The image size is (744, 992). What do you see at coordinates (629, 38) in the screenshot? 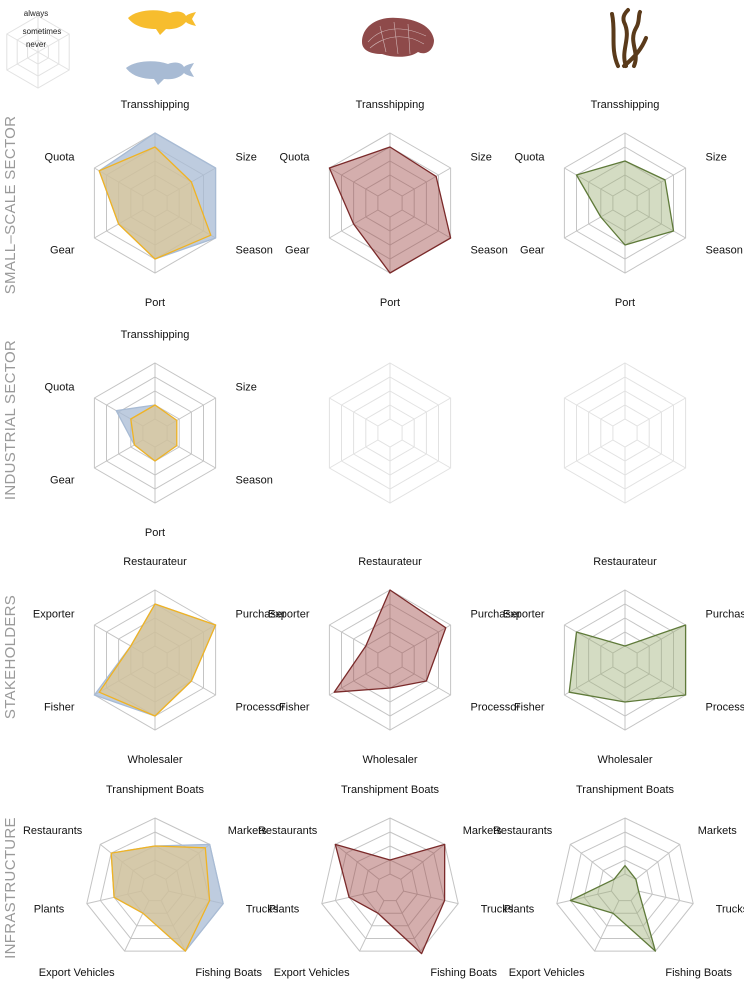
I see `seaweed-icon` at bounding box center [629, 38].